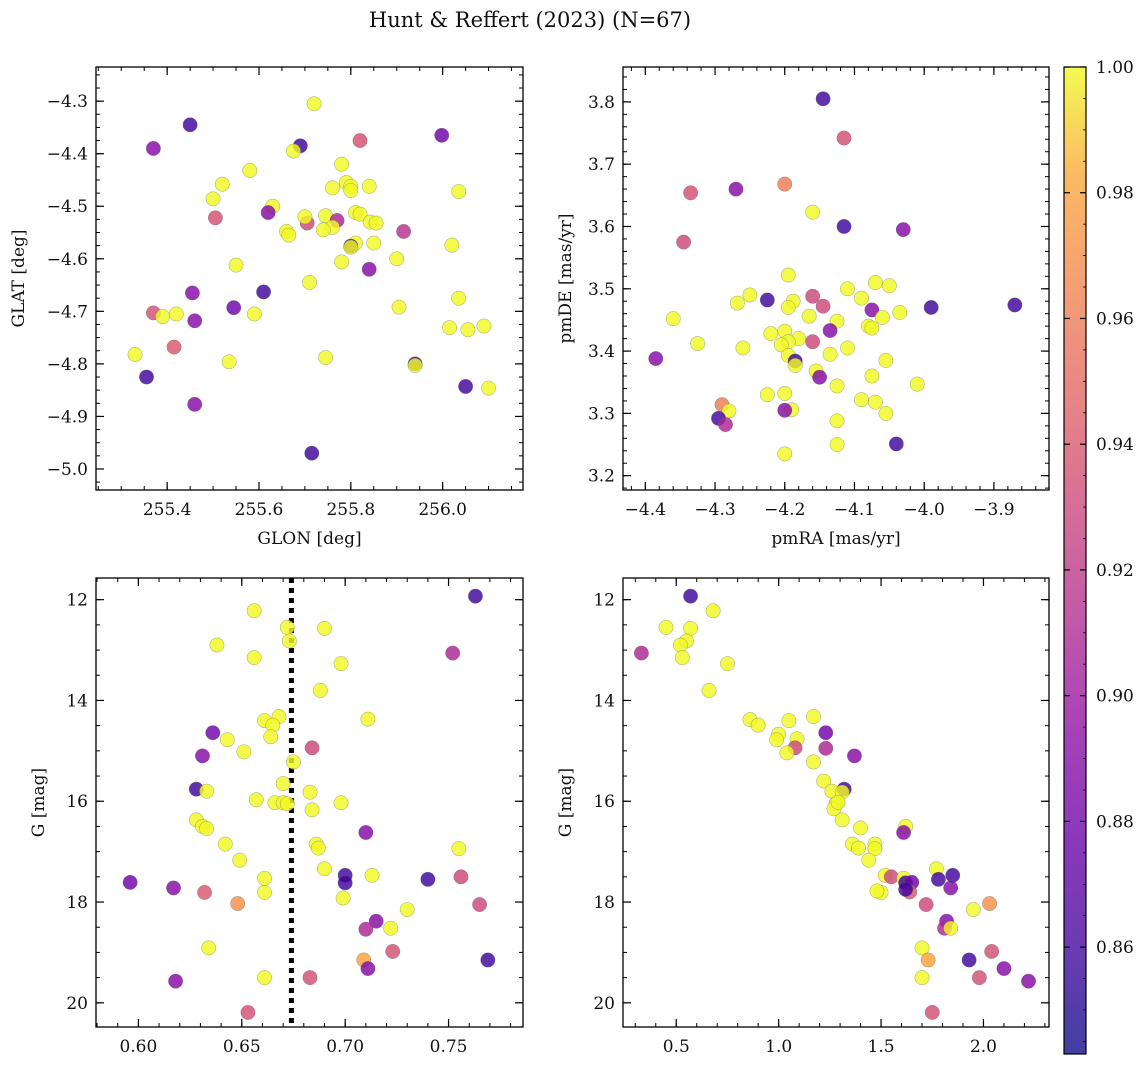 The height and width of the screenshot is (1067, 1148). Describe the element at coordinates (924, 510) in the screenshot. I see `x-tick-label: −4.0` at that location.